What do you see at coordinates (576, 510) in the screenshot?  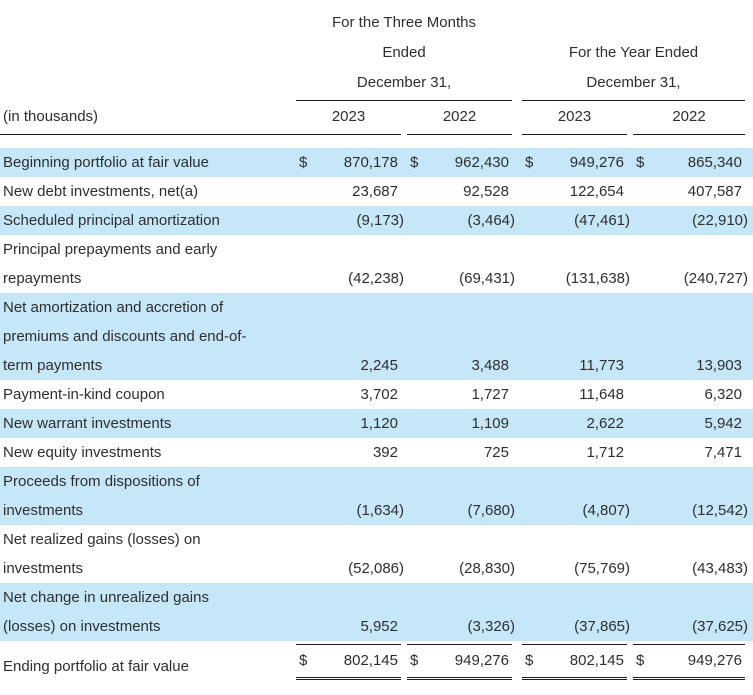 I see `cell-year-2023: (4,807)` at bounding box center [576, 510].